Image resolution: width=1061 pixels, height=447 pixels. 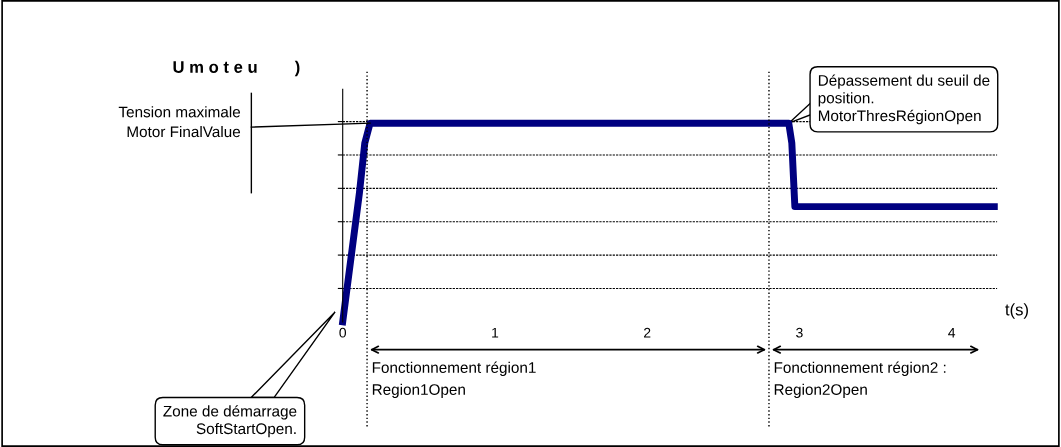 I want to click on x-tick-label: 3, so click(x=799, y=332).